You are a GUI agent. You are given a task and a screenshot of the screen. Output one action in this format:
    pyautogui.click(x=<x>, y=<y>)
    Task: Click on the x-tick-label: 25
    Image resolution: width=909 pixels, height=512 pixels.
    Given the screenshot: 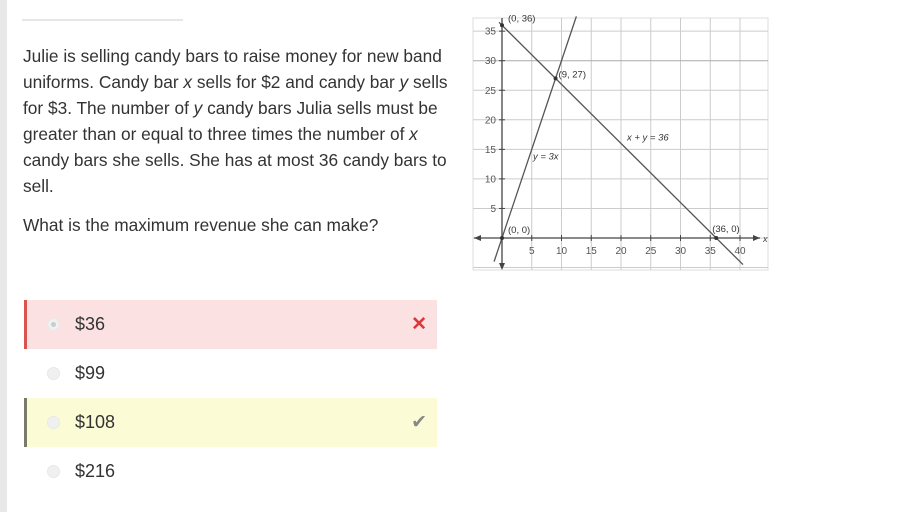 What is the action you would take?
    pyautogui.click(x=651, y=251)
    